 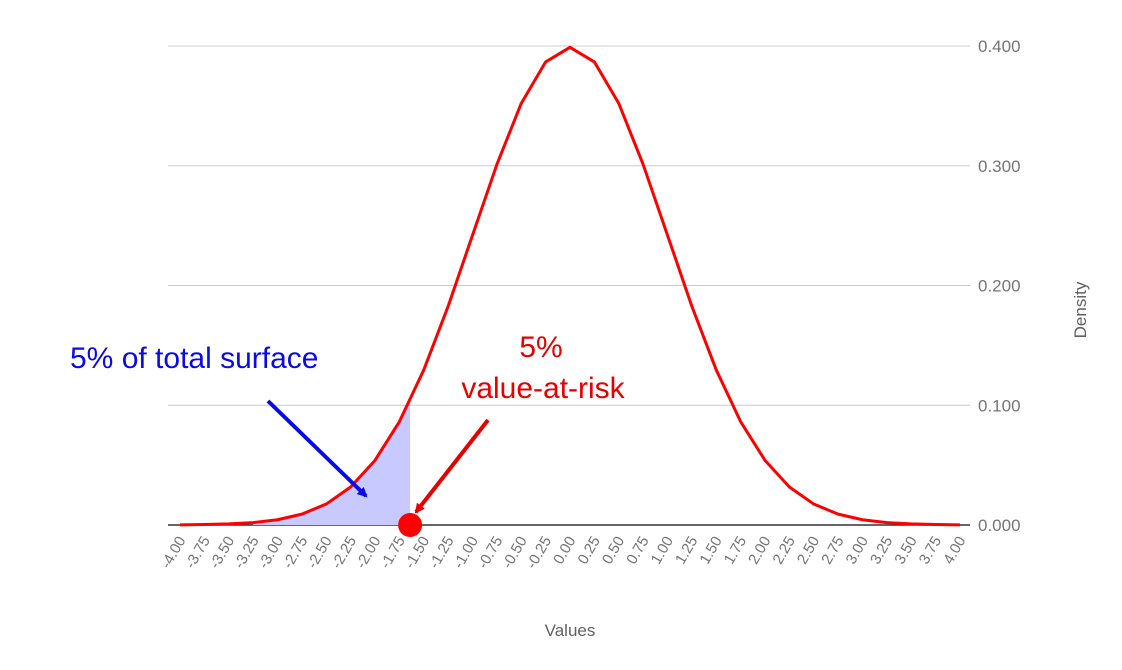 What do you see at coordinates (539, 553) in the screenshot?
I see `x-tick-label: -0.25` at bounding box center [539, 553].